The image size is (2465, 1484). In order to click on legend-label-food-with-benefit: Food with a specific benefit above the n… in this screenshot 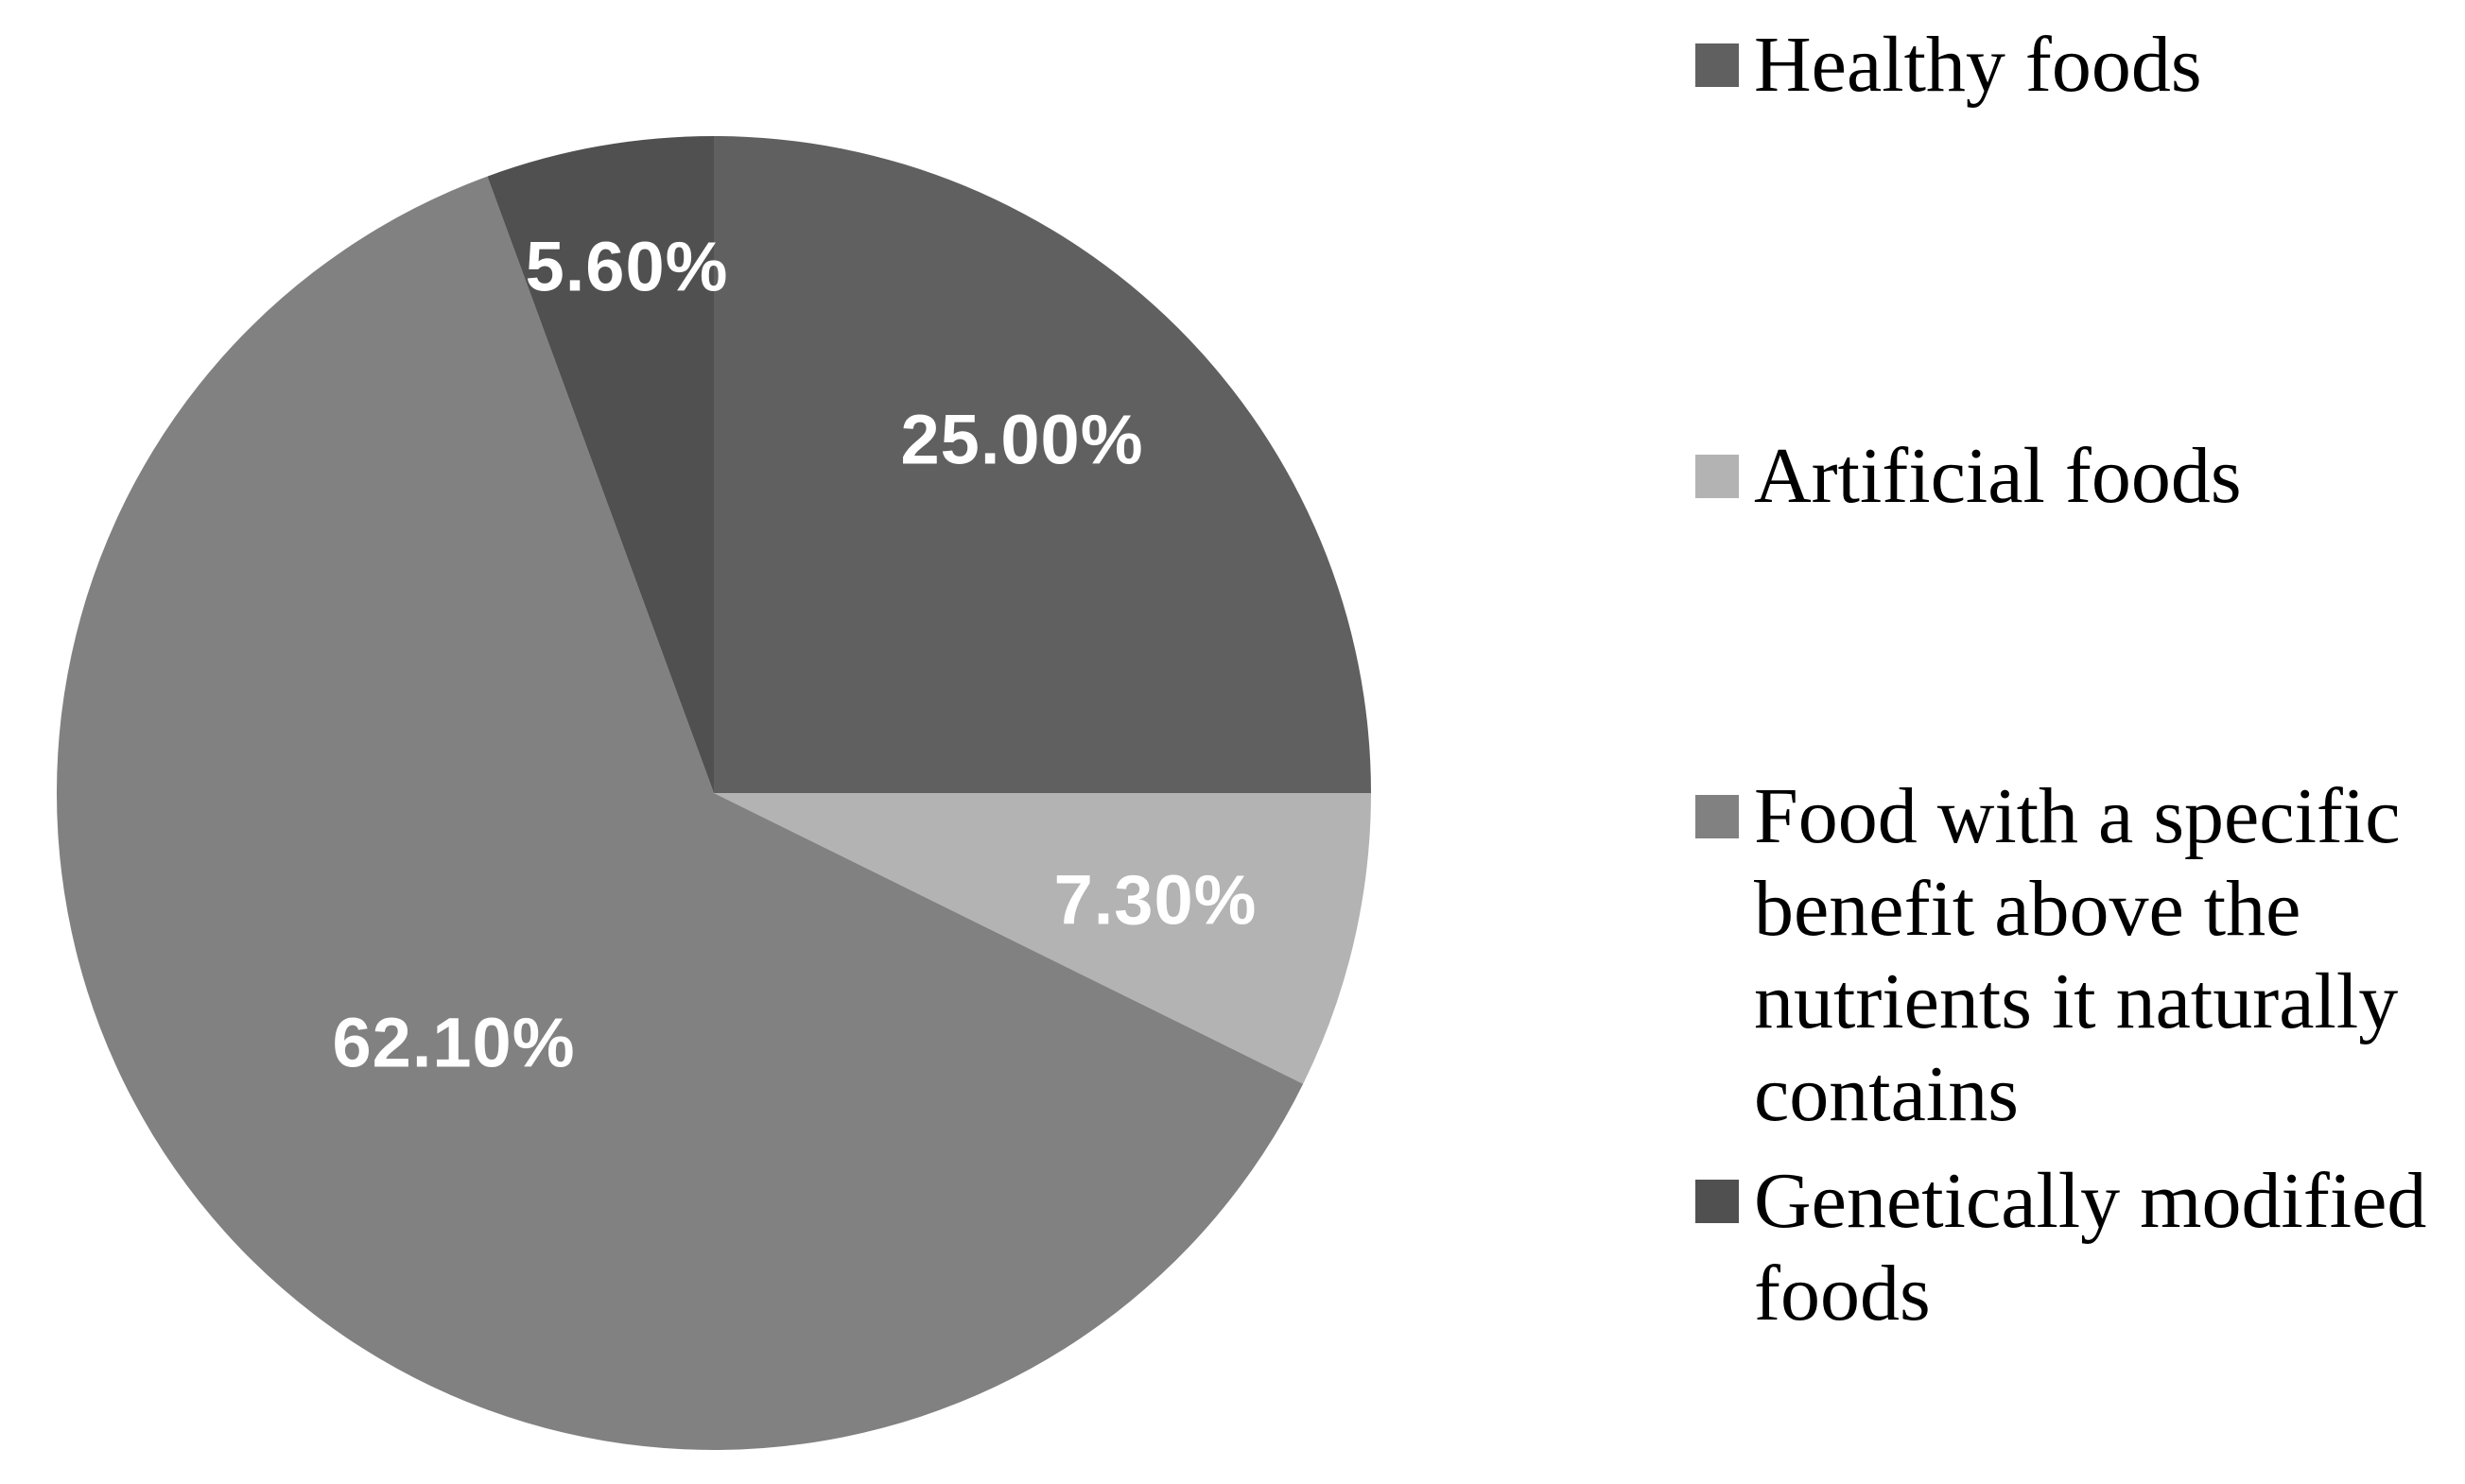, I will do `click(2077, 955)`.